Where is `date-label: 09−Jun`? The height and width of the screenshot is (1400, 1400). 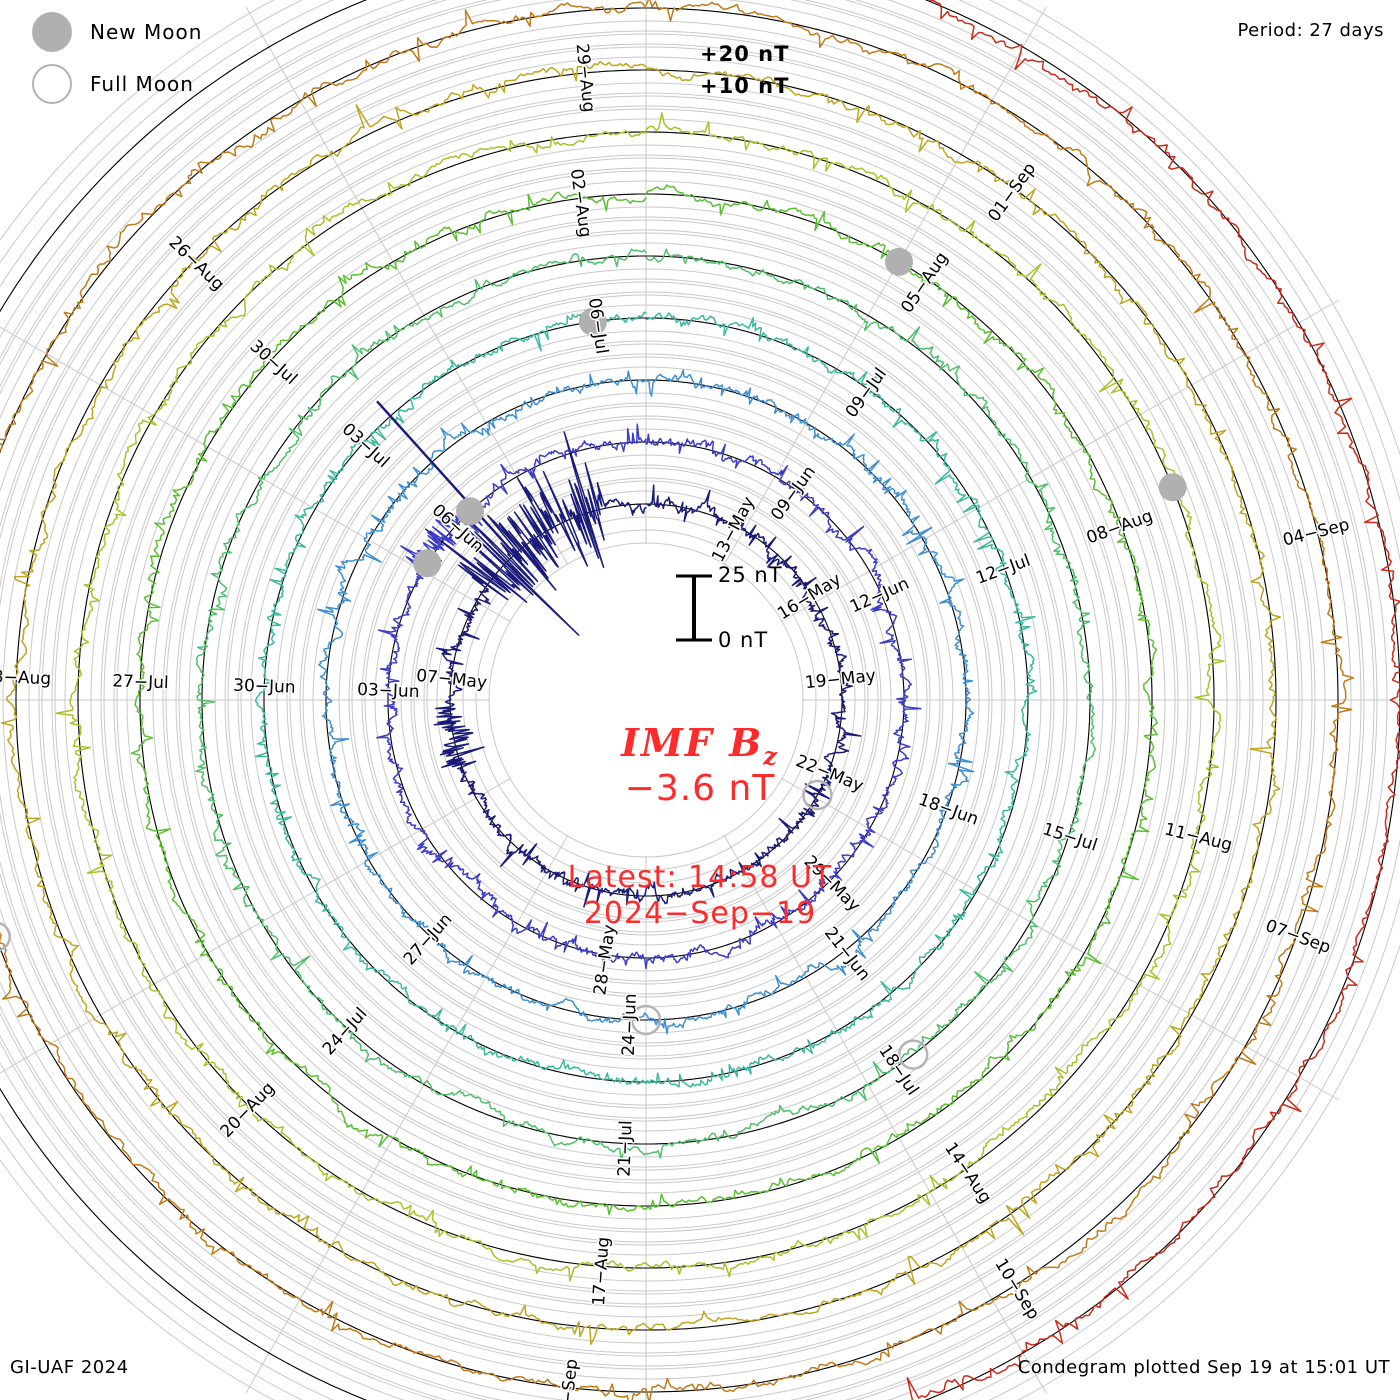
date-label: 09−Jun is located at coordinates (793, 493).